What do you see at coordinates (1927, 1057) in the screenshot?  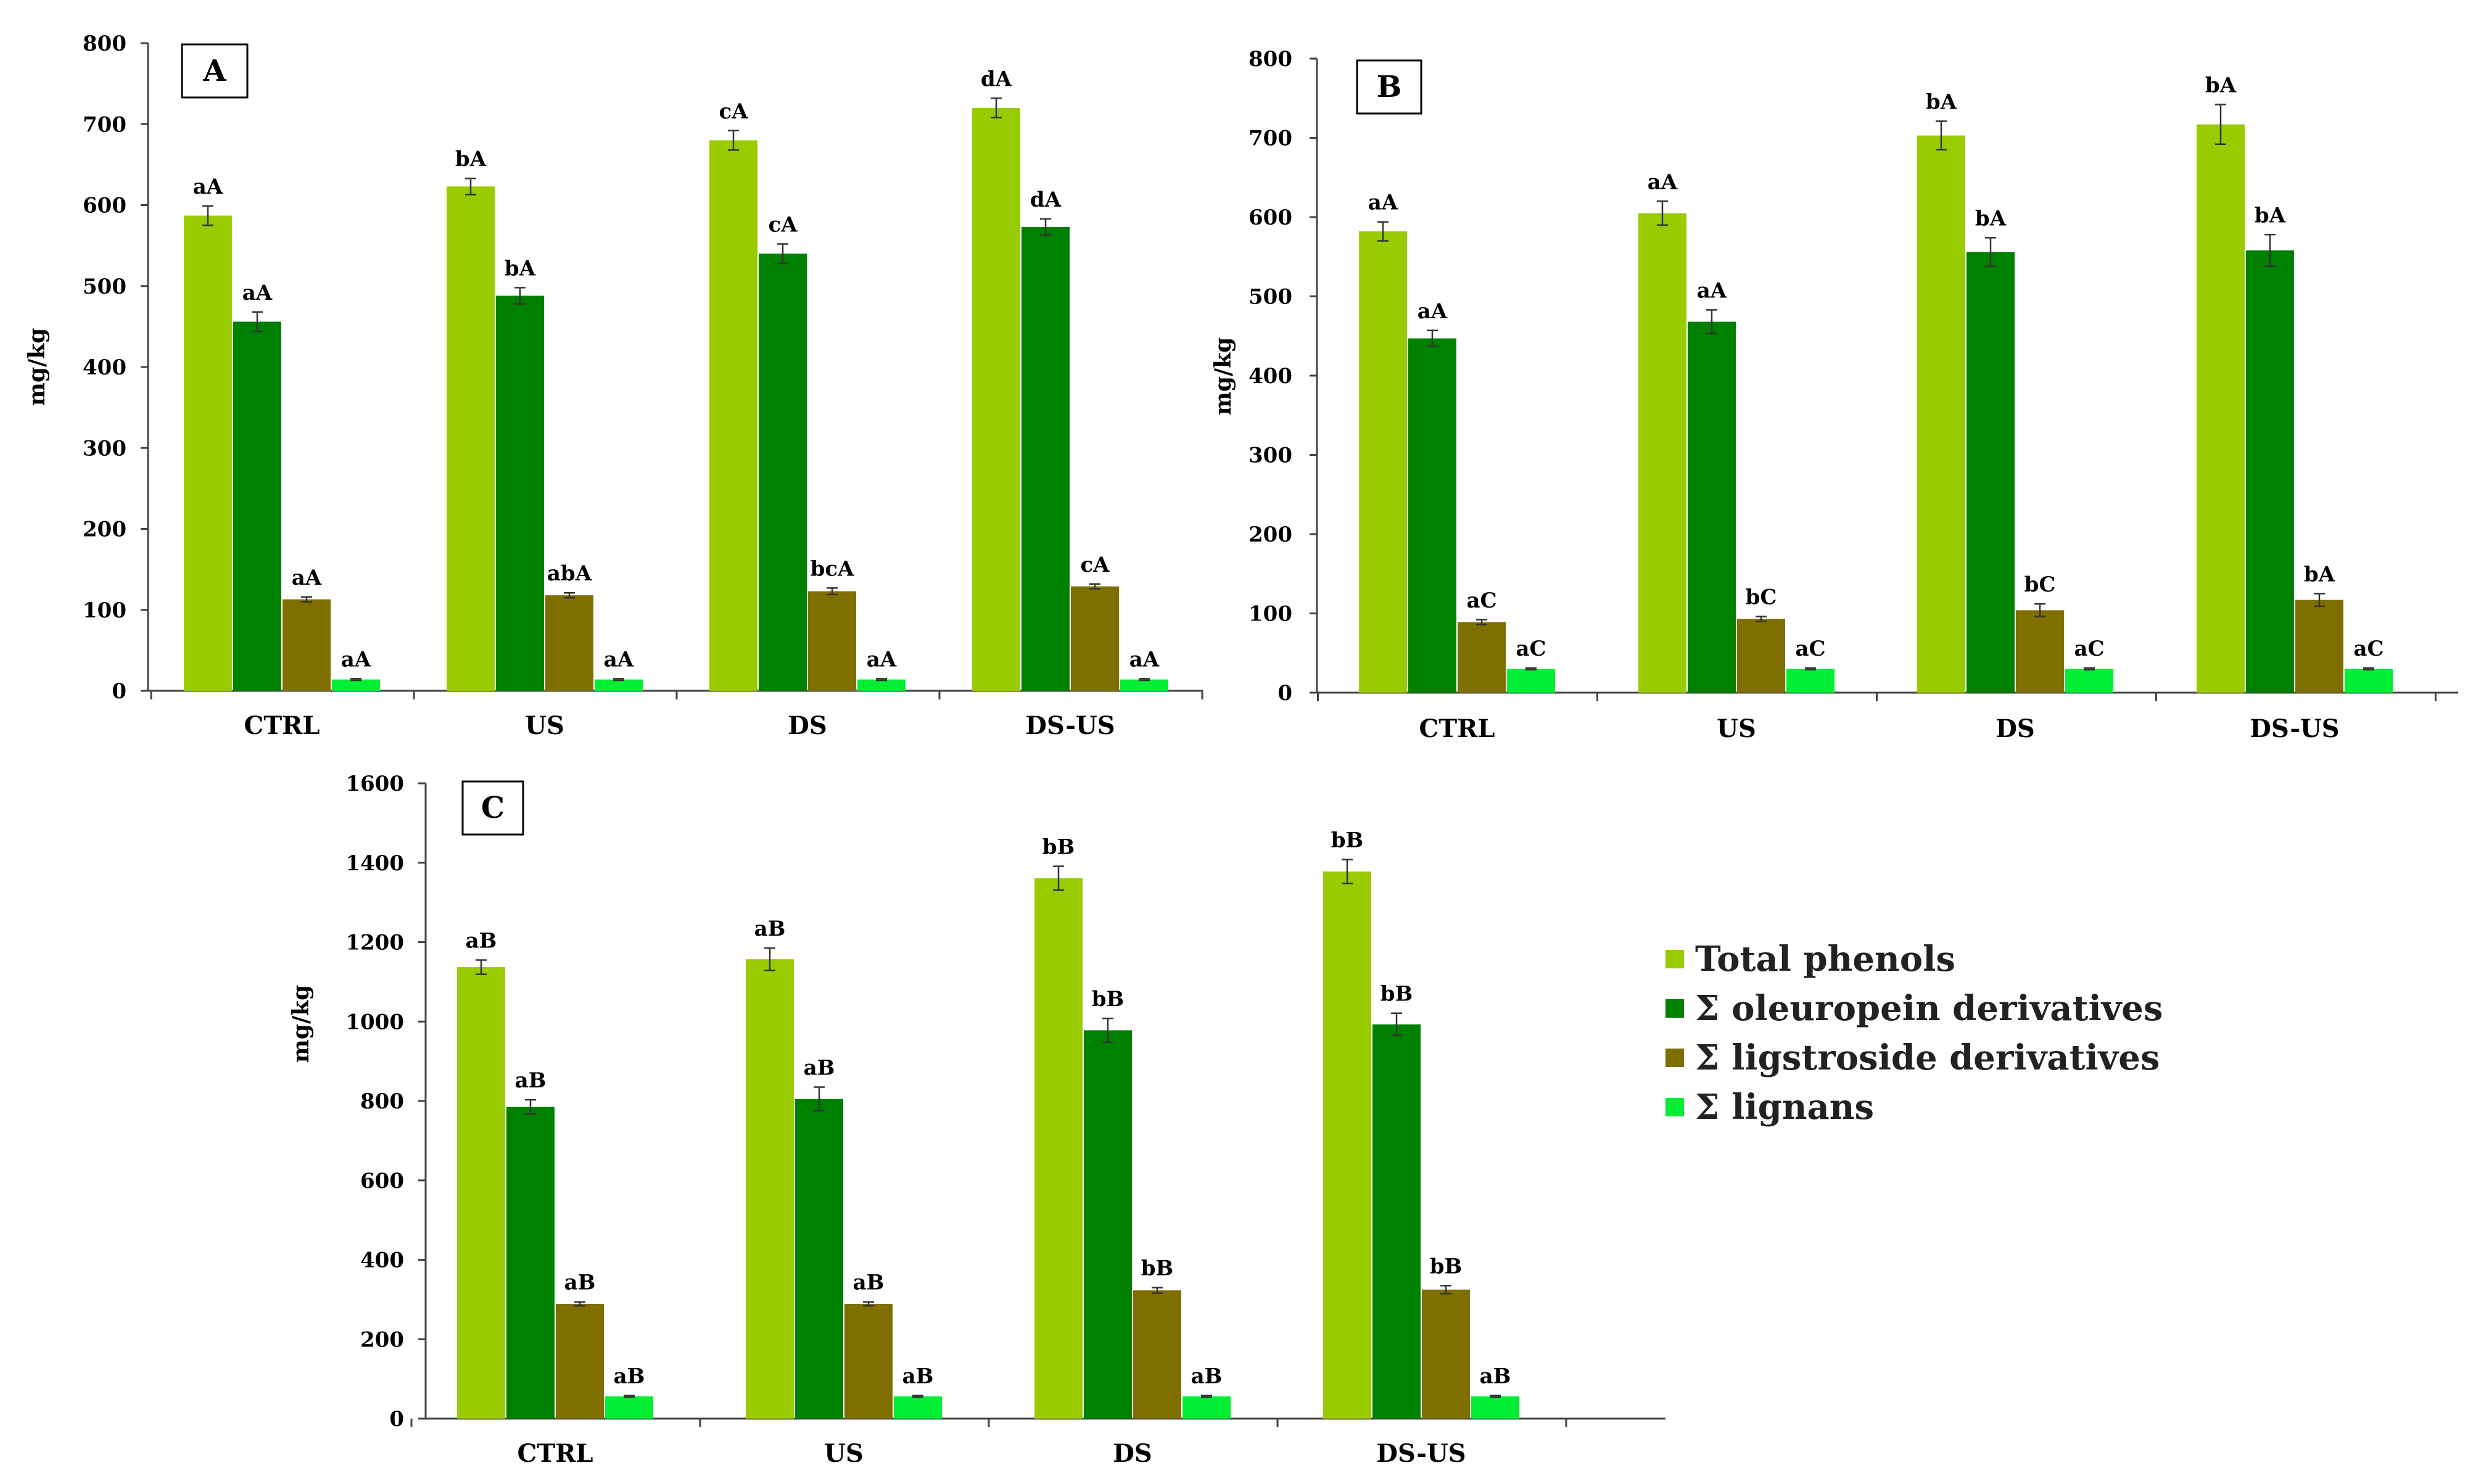 I see `legend-label-ligstroside: Σ ligstroside derivatives` at bounding box center [1927, 1057].